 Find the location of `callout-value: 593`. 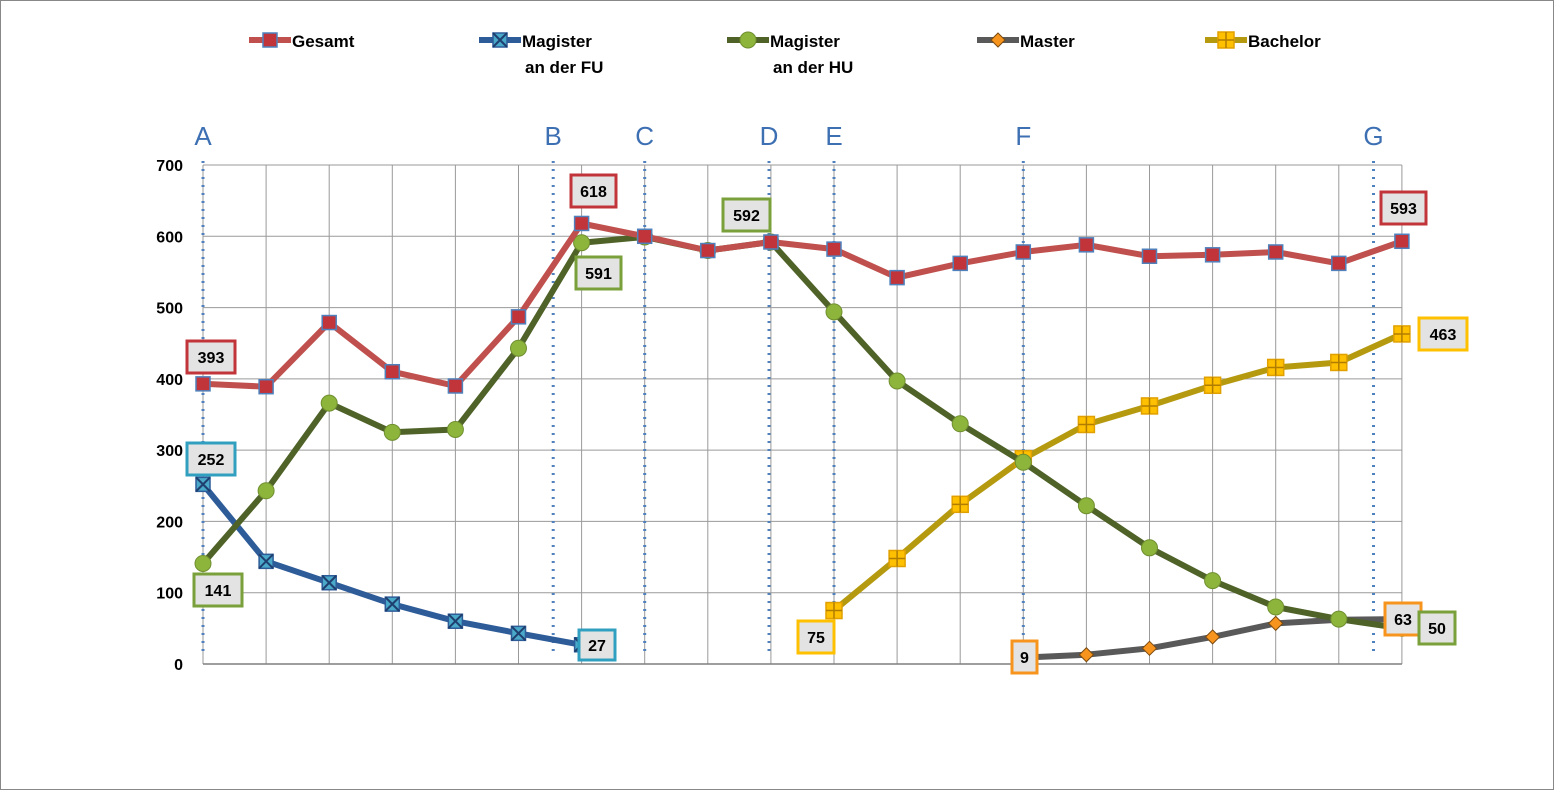

callout-value: 593 is located at coordinates (1403, 209).